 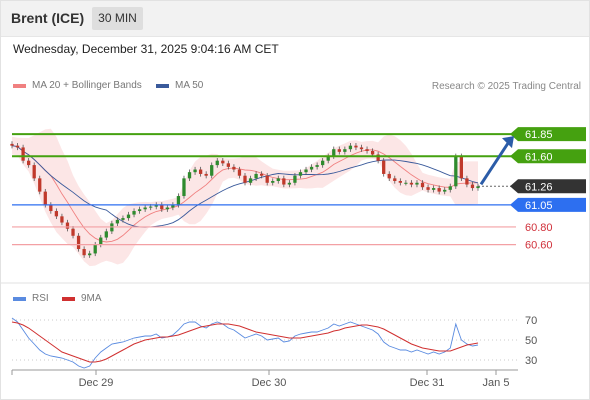 I want to click on research-credit: Research © 2025 Trading Central, so click(x=506, y=86).